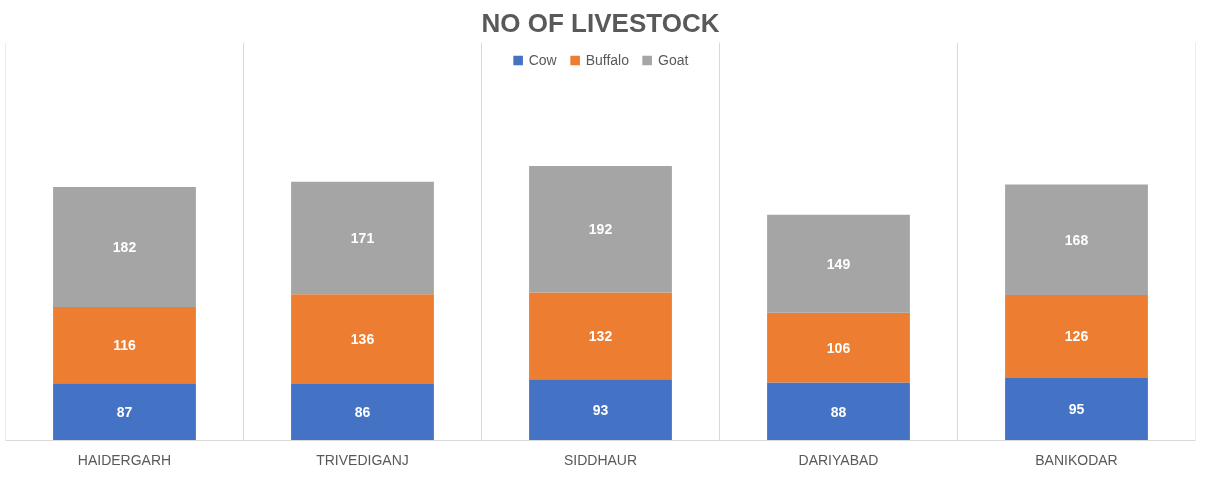 This screenshot has height=477, width=1207. I want to click on data-label: 116, so click(125, 345).